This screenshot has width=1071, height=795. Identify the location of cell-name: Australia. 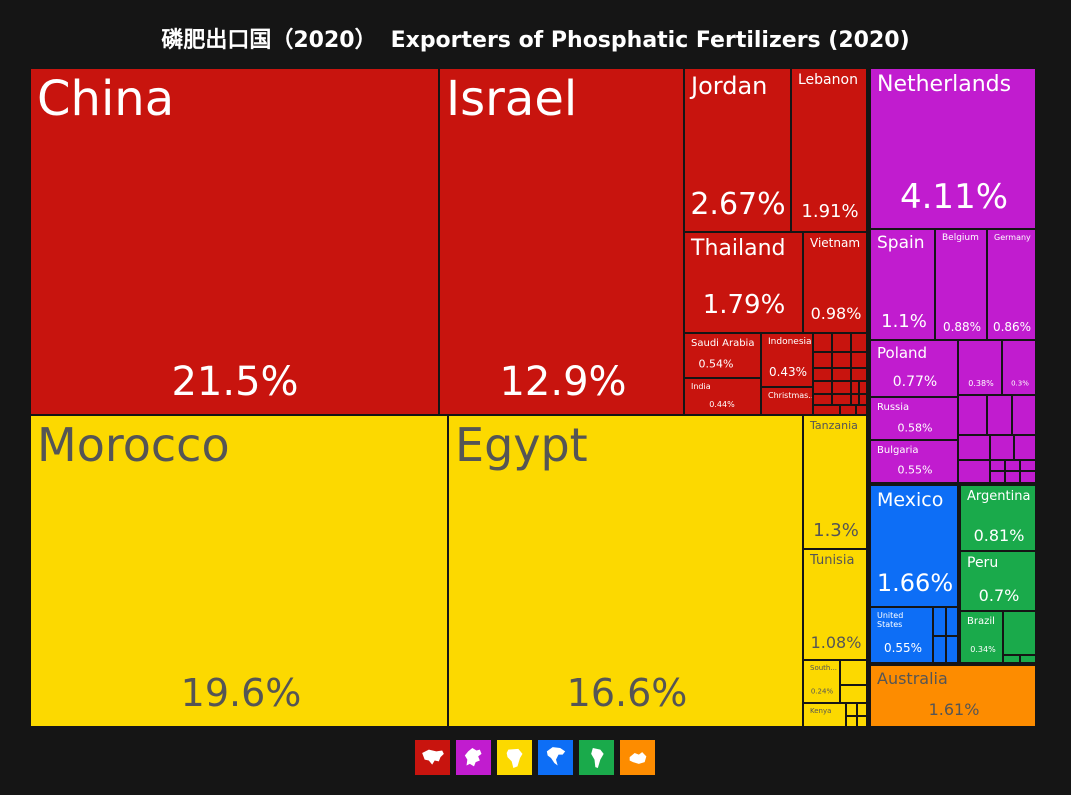
(912, 678).